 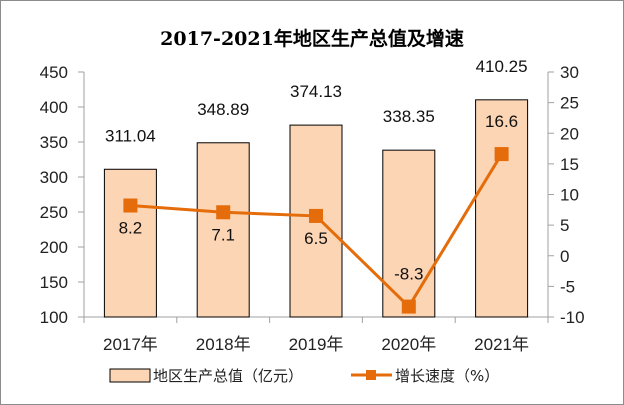 I want to click on bar-data-label: 348.89, so click(x=223, y=109).